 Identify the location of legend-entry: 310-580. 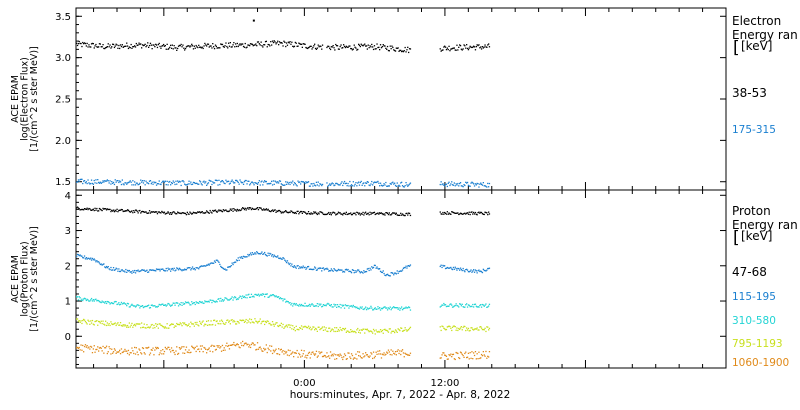
(754, 321).